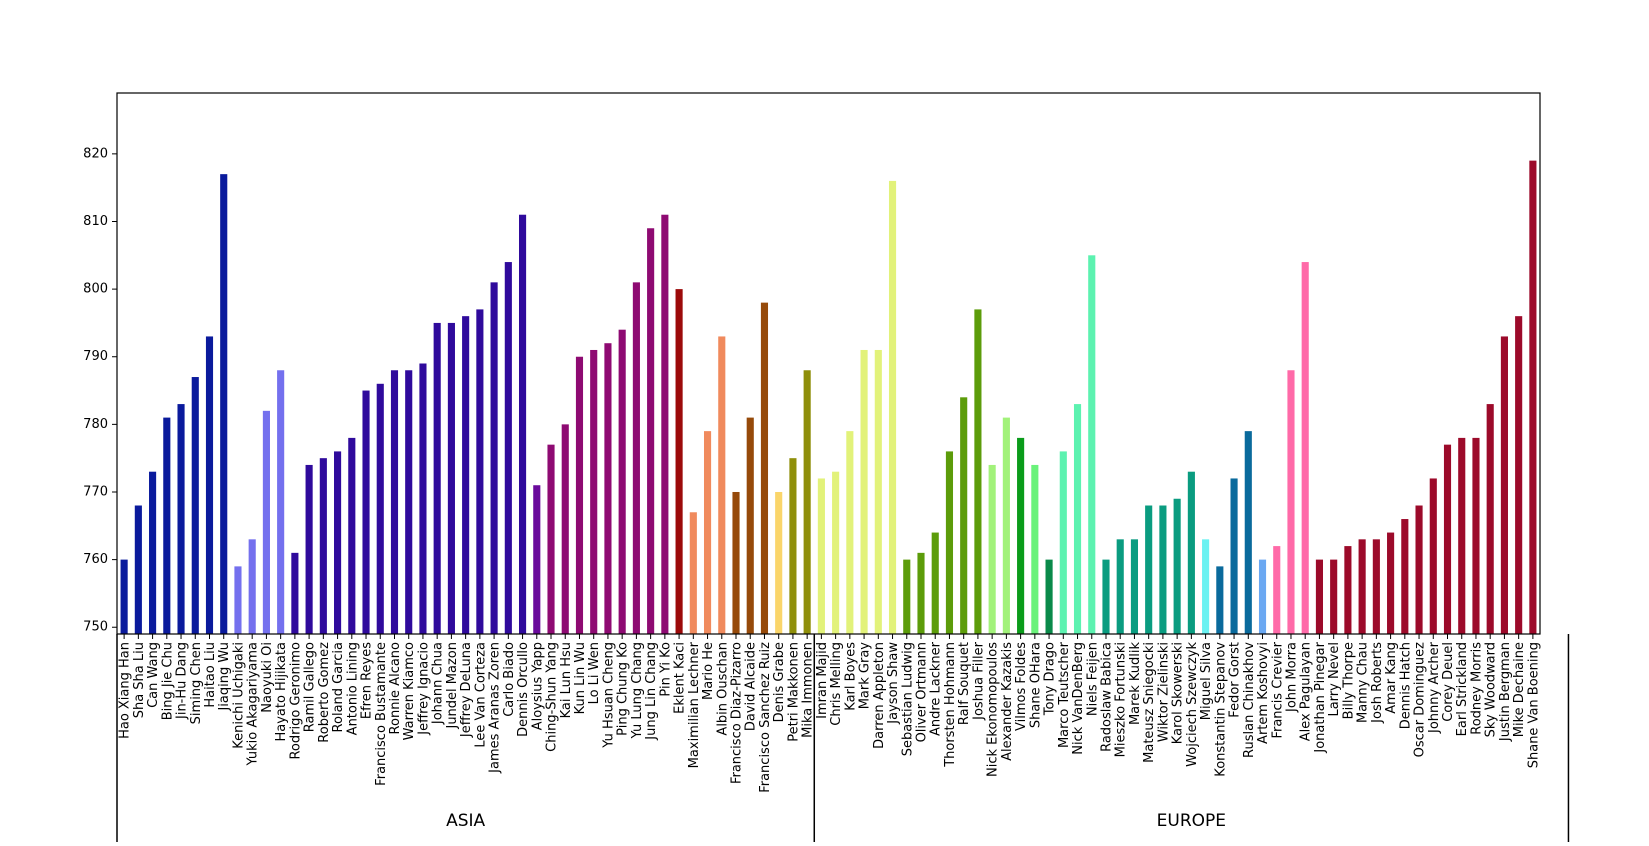  What do you see at coordinates (637, 690) in the screenshot?
I see `x-tick-label: Yu Lung Chang` at bounding box center [637, 690].